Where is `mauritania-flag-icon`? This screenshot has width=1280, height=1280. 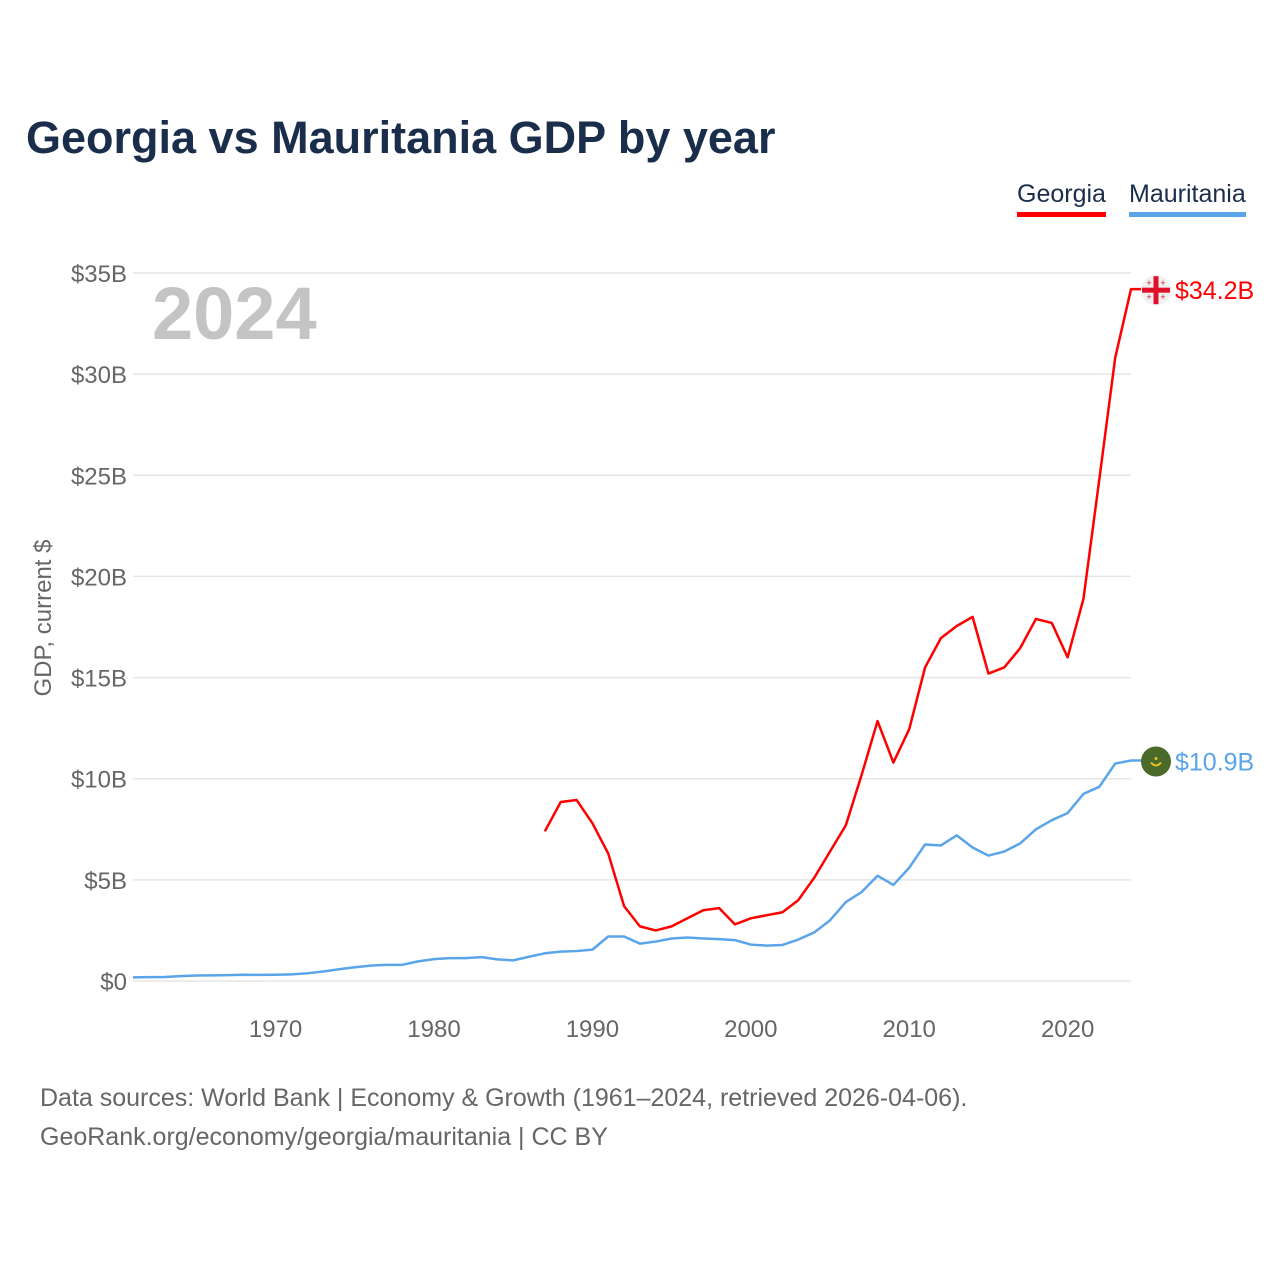 mauritania-flag-icon is located at coordinates (1156, 761).